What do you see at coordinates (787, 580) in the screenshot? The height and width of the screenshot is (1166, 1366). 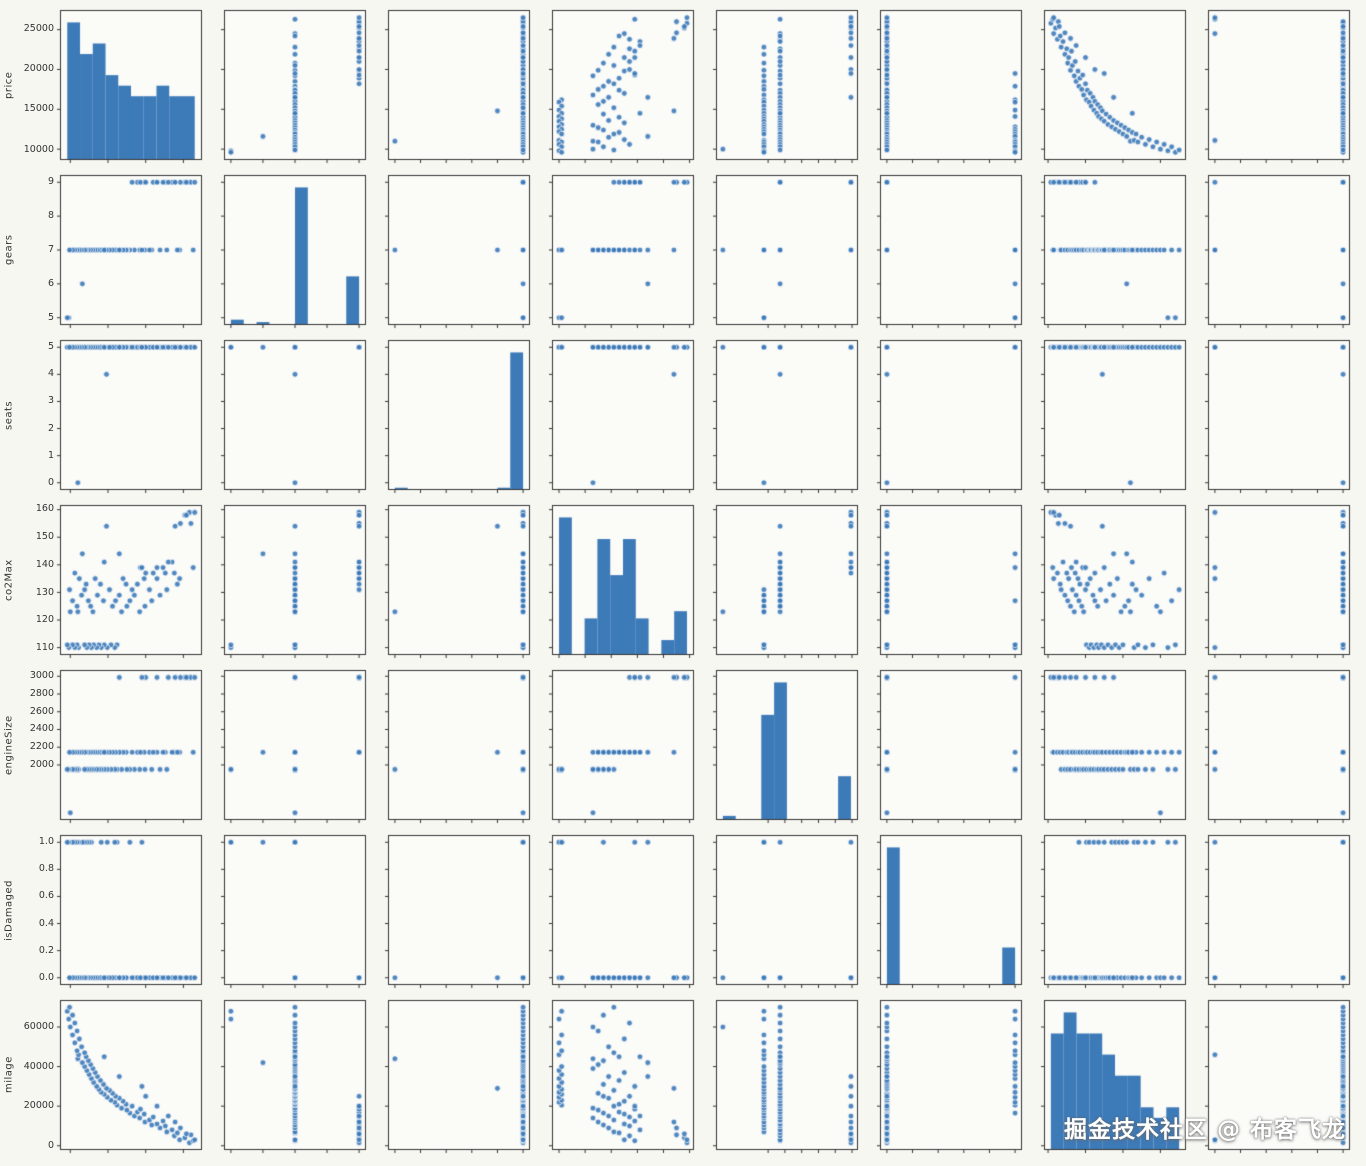 I see `cell-co2Max-vs-engineSize` at bounding box center [787, 580].